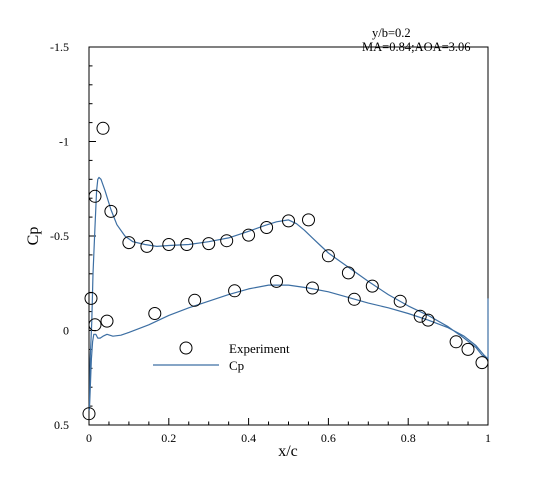 The image size is (554, 480). Describe the element at coordinates (66, 331) in the screenshot. I see `y-tick-label: 0` at that location.